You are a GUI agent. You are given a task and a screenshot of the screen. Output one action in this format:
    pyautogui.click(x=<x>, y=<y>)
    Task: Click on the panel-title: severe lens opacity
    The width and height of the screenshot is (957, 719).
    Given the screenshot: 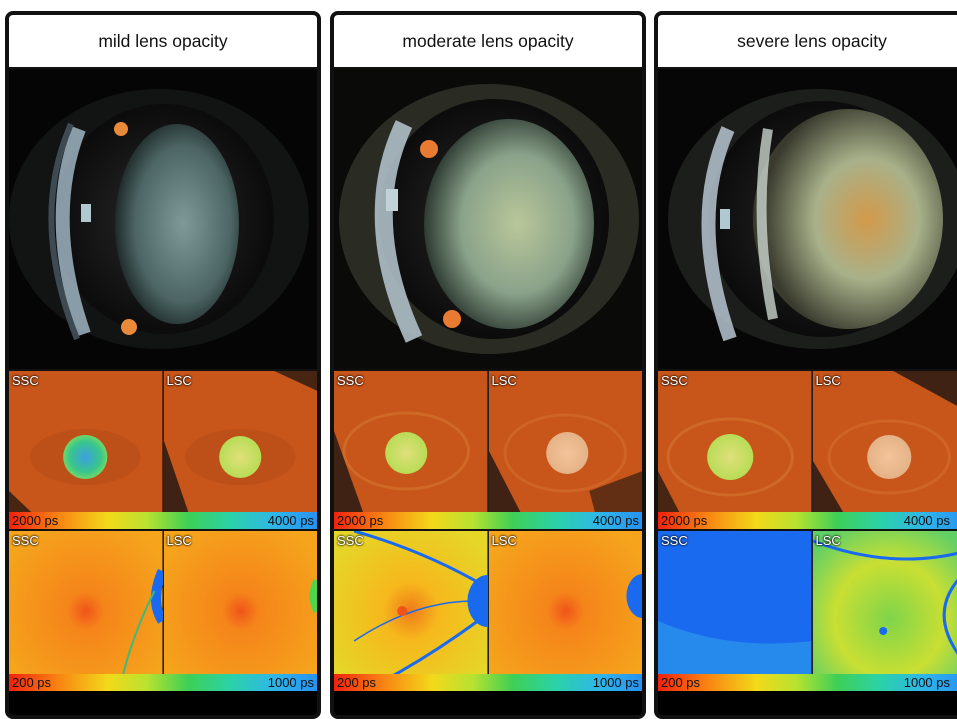 What is the action you would take?
    pyautogui.click(x=807, y=42)
    